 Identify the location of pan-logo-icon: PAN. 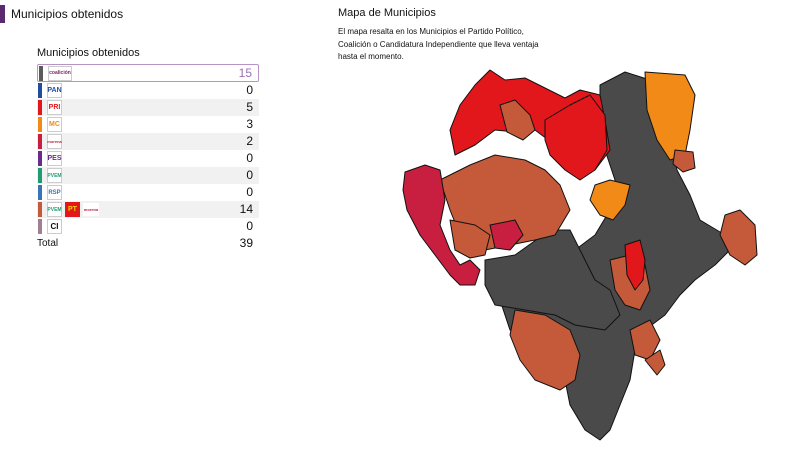
(54, 90).